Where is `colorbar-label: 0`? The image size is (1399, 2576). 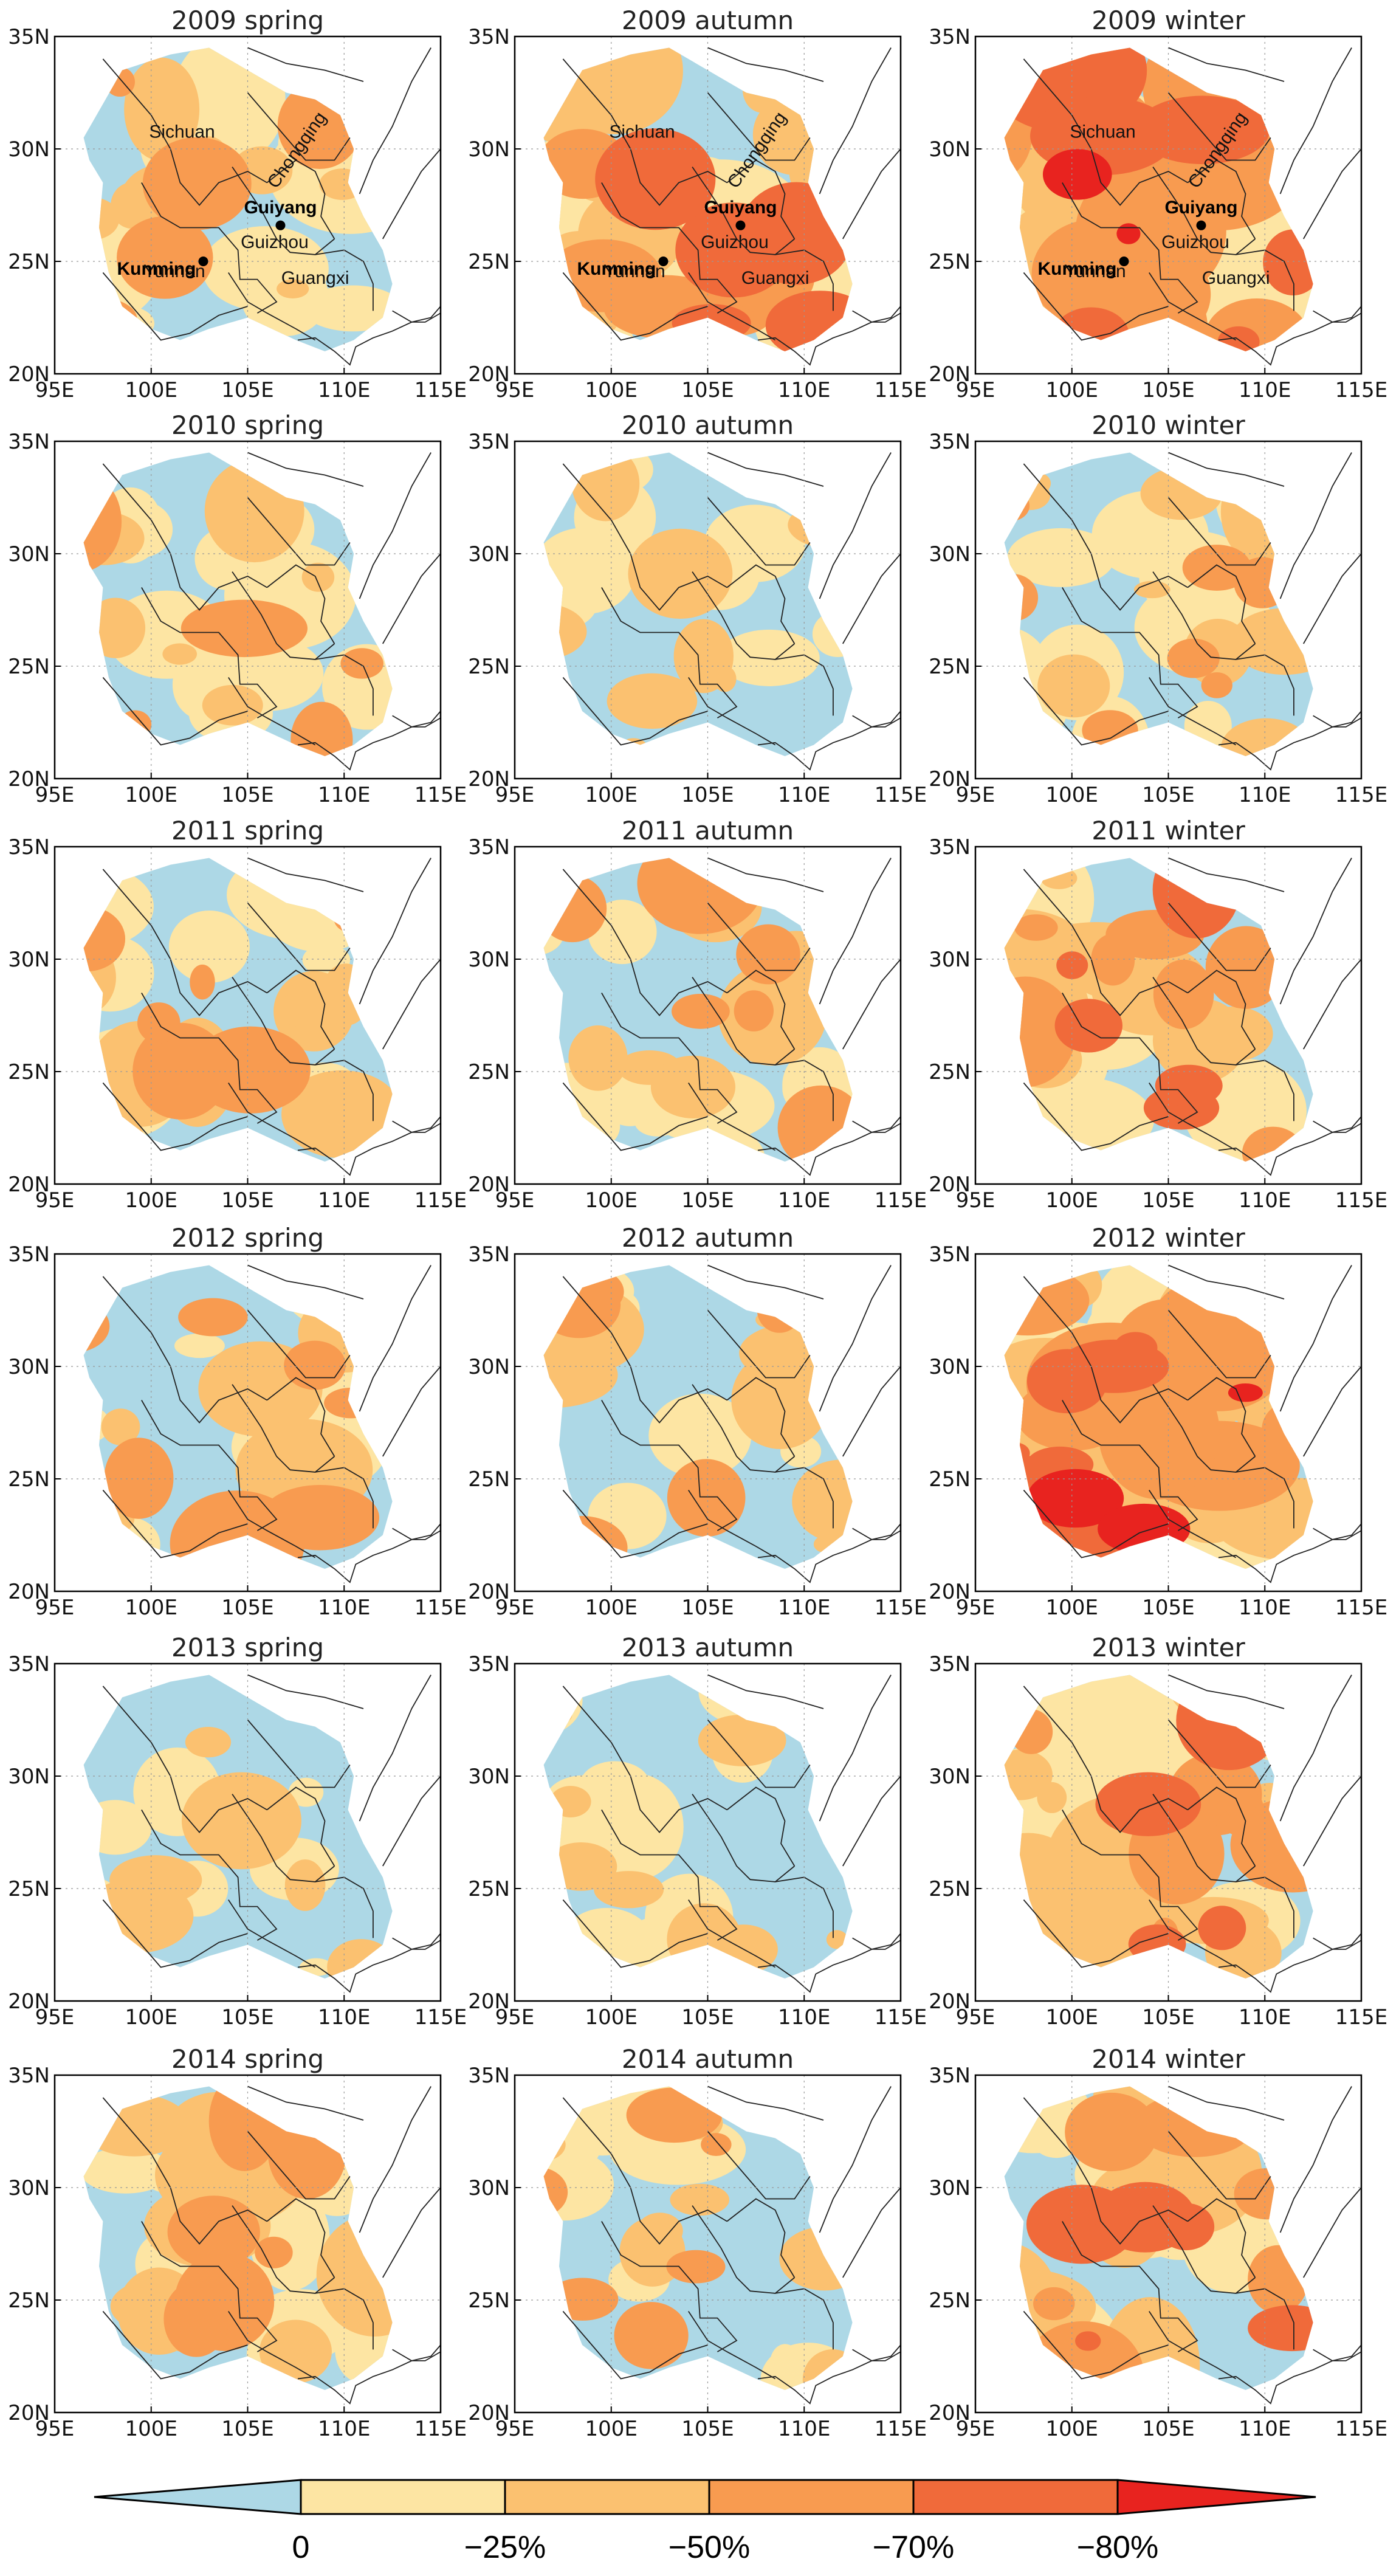
colorbar-label: 0 is located at coordinates (301, 2547).